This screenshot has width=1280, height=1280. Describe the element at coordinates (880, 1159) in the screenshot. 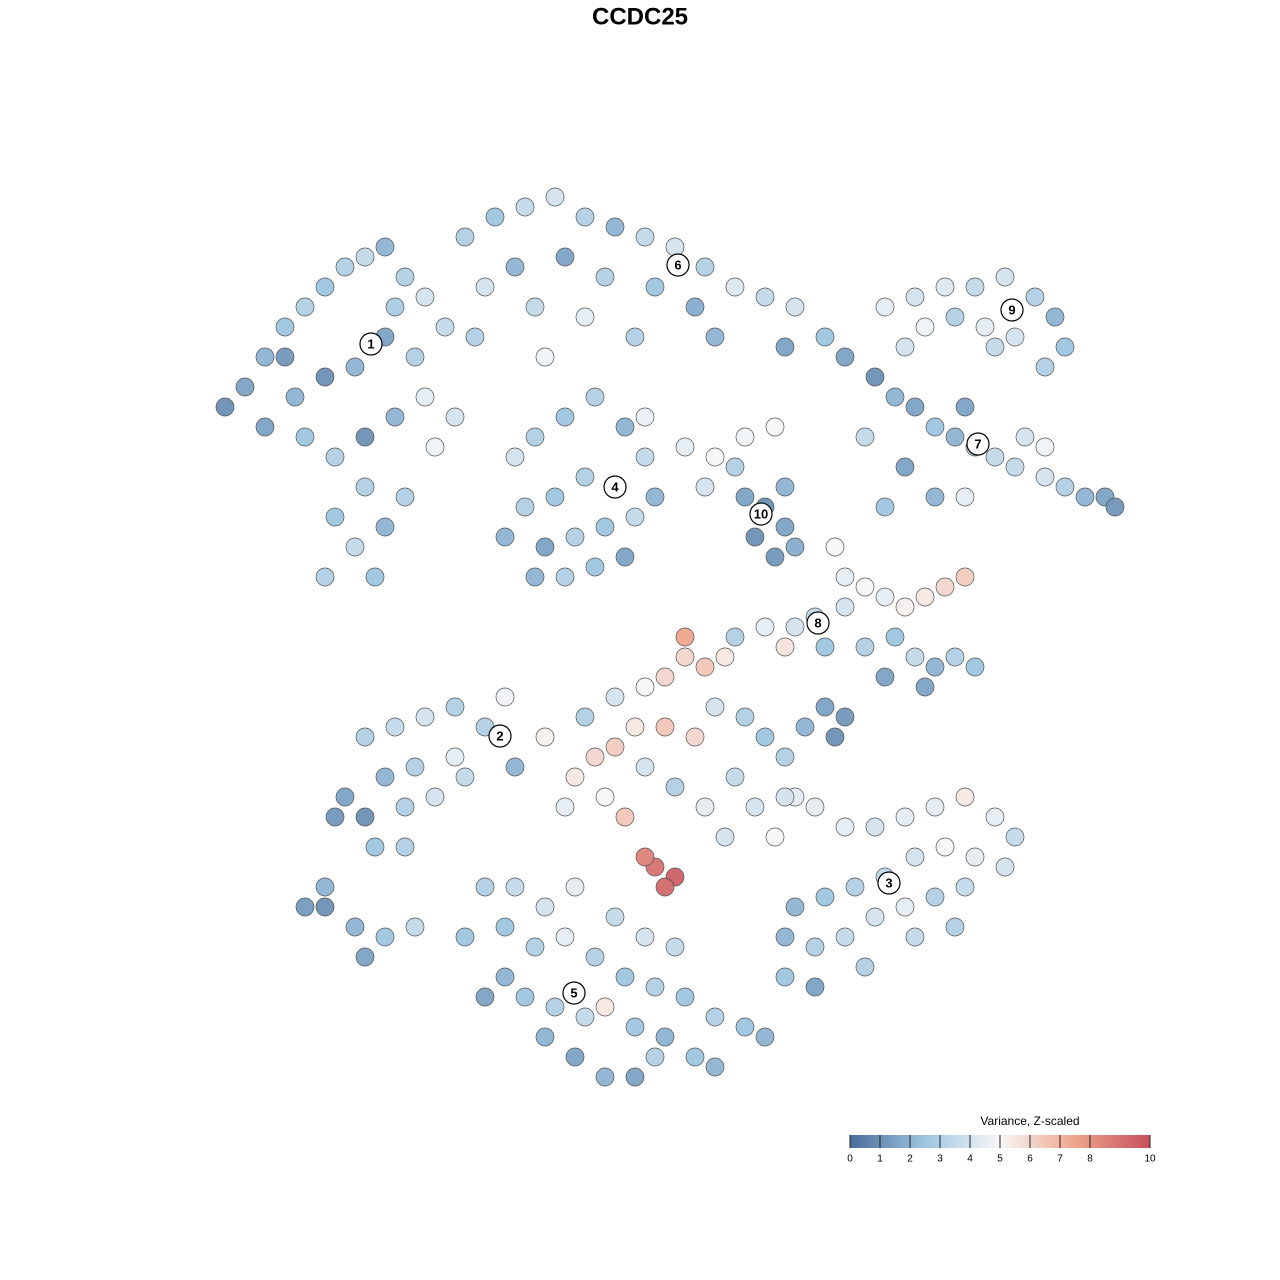

I see `colorbar-tick-label: 1` at that location.